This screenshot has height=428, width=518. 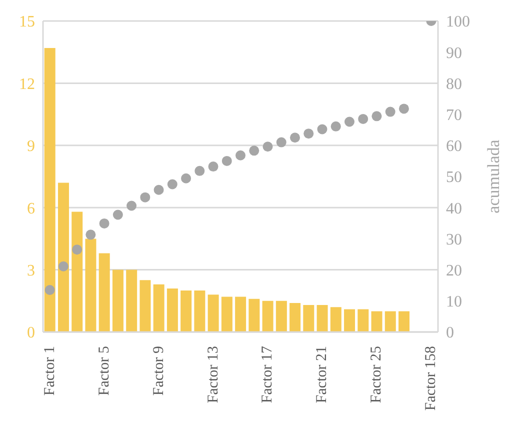 What do you see at coordinates (454, 302) in the screenshot?
I see `y2-tick-label: 10` at bounding box center [454, 302].